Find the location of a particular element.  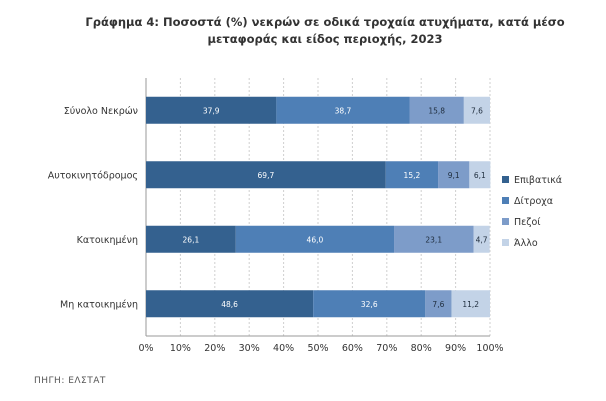

x-tick-labels: 0% 10% 20% 30% 40% 50% 60% 70% 80% 90% 100% is located at coordinates (320, 348).